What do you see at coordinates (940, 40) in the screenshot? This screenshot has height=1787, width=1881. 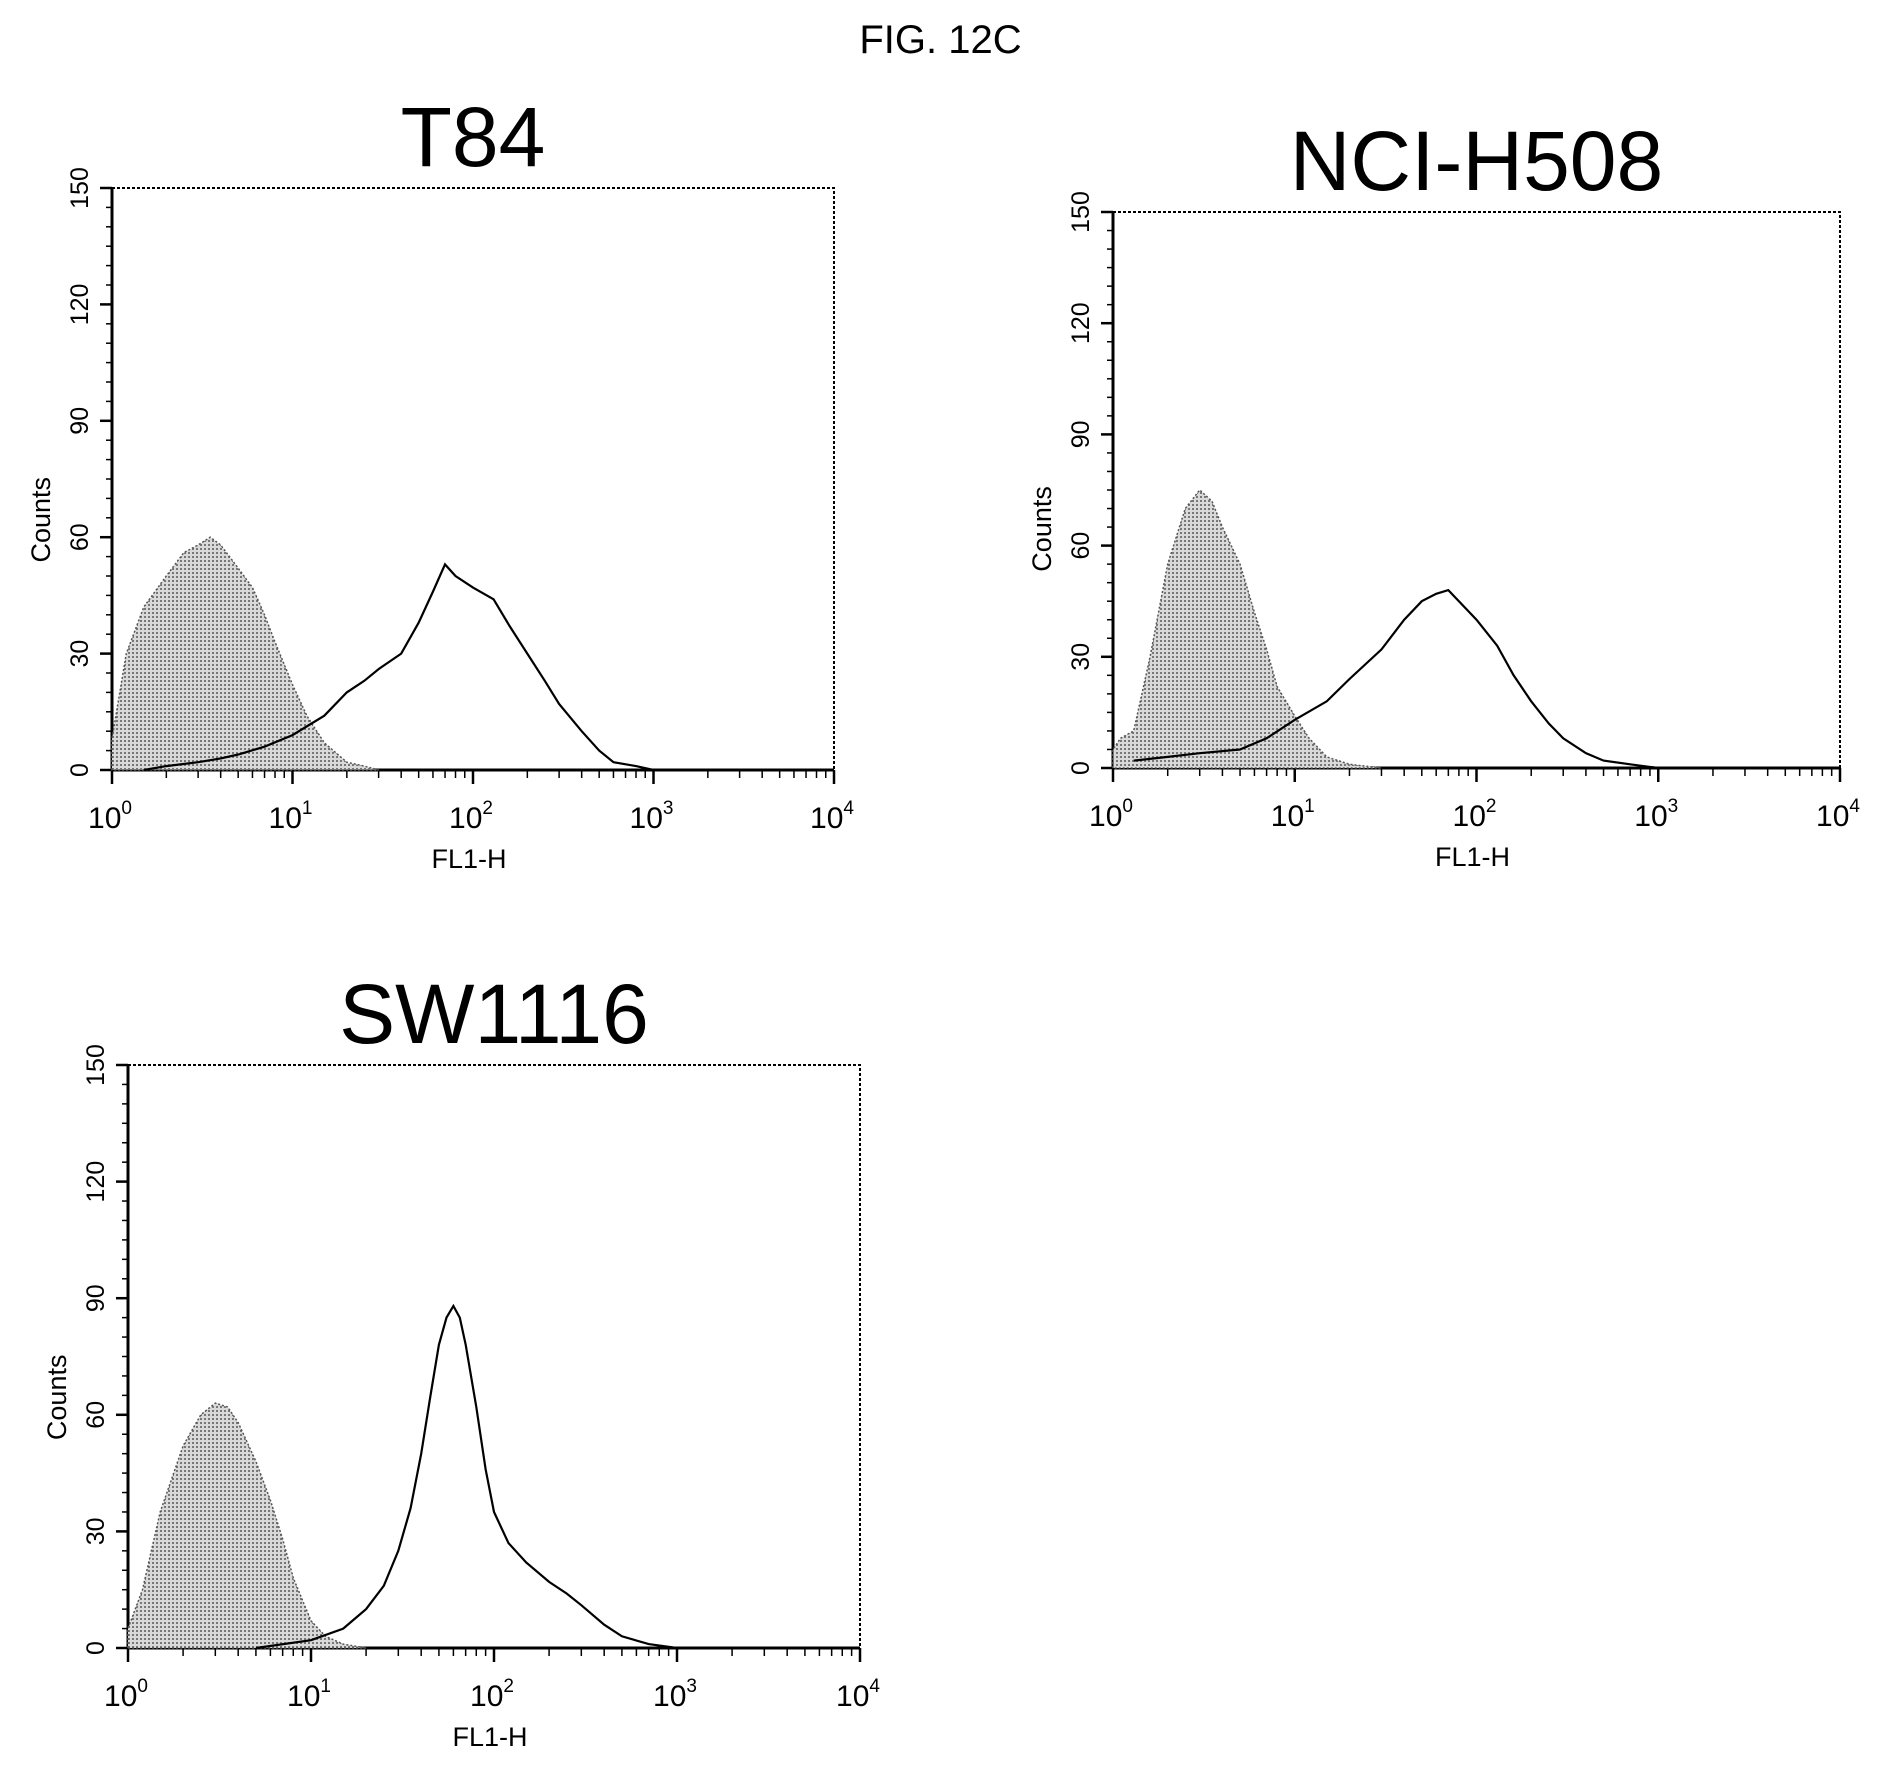 I see `figure-label: FIG. 12C` at bounding box center [940, 40].